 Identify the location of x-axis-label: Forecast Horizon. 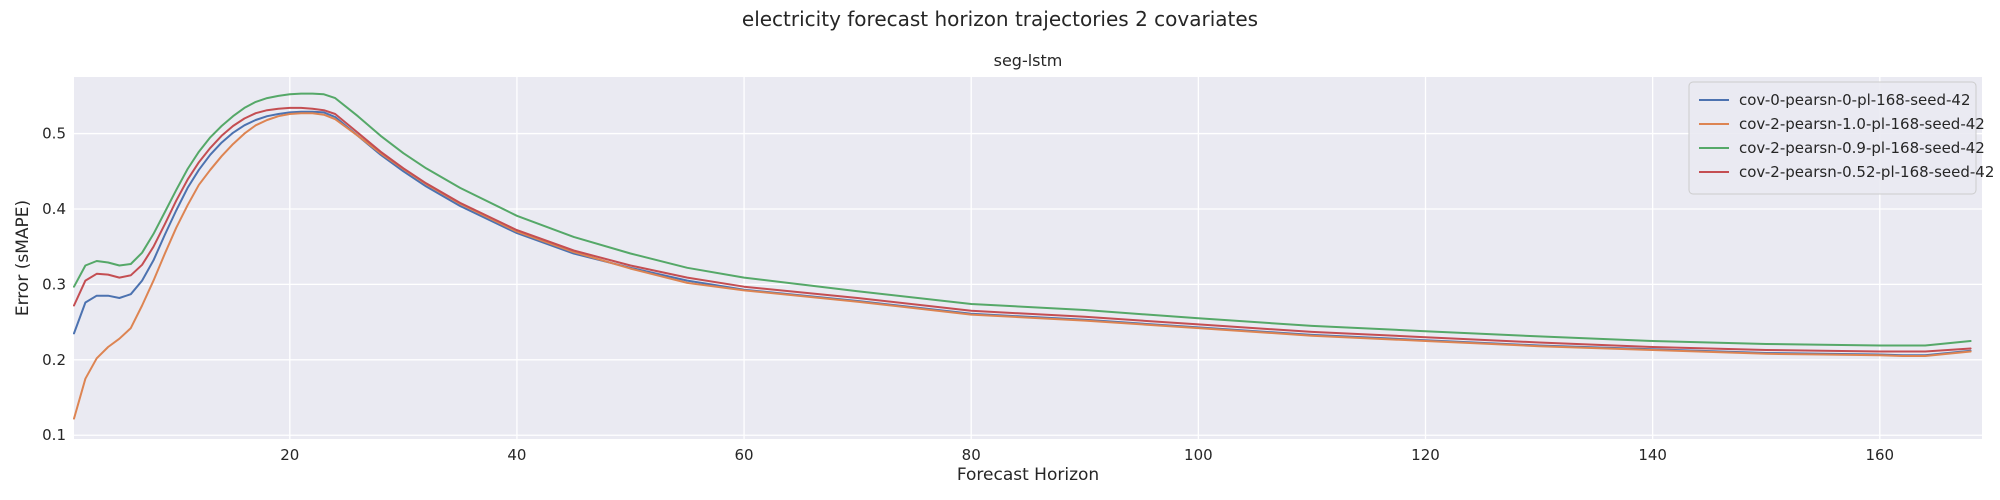
(1028, 475).